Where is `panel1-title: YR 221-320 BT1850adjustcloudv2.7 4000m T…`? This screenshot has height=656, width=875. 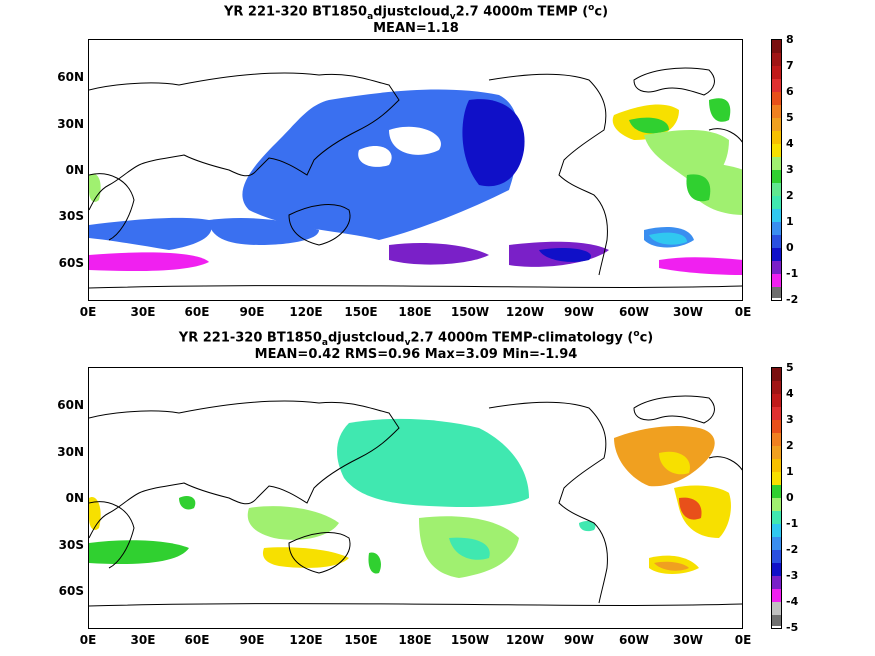
panel1-title: YR 221-320 BT1850adjustcloudv2.7 4000m T… is located at coordinates (416, 12).